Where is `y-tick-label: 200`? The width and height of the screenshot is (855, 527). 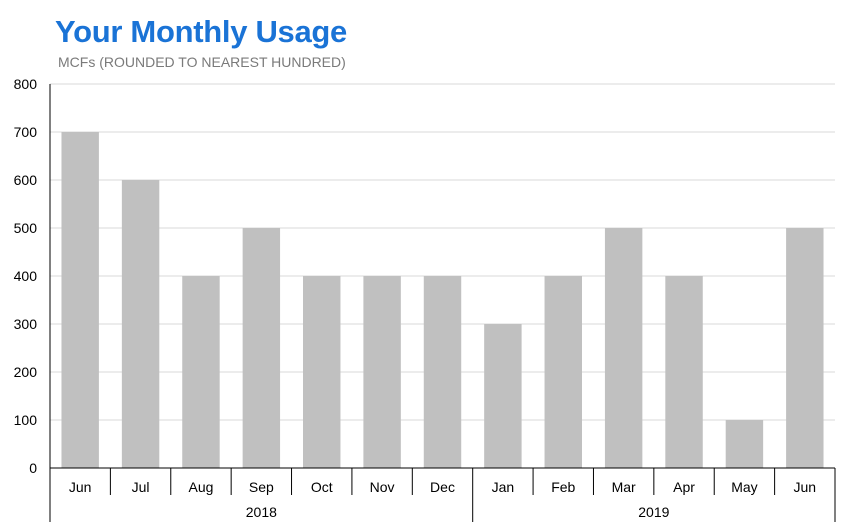 y-tick-label: 200 is located at coordinates (26, 372).